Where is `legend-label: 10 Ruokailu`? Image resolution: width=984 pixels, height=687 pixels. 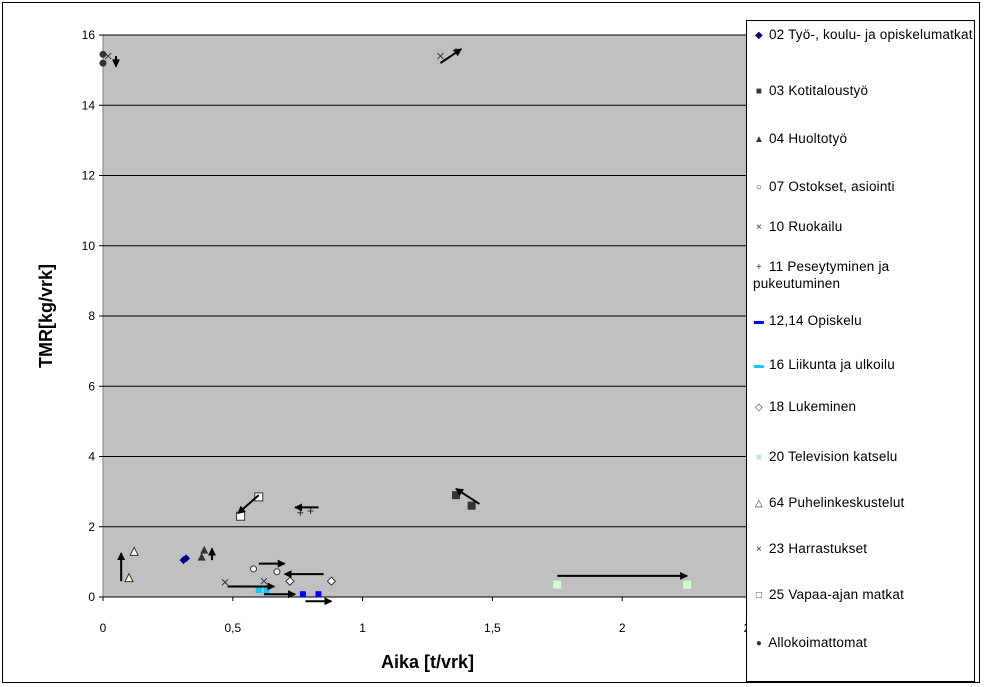 legend-label: 10 Ruokailu is located at coordinates (804, 226).